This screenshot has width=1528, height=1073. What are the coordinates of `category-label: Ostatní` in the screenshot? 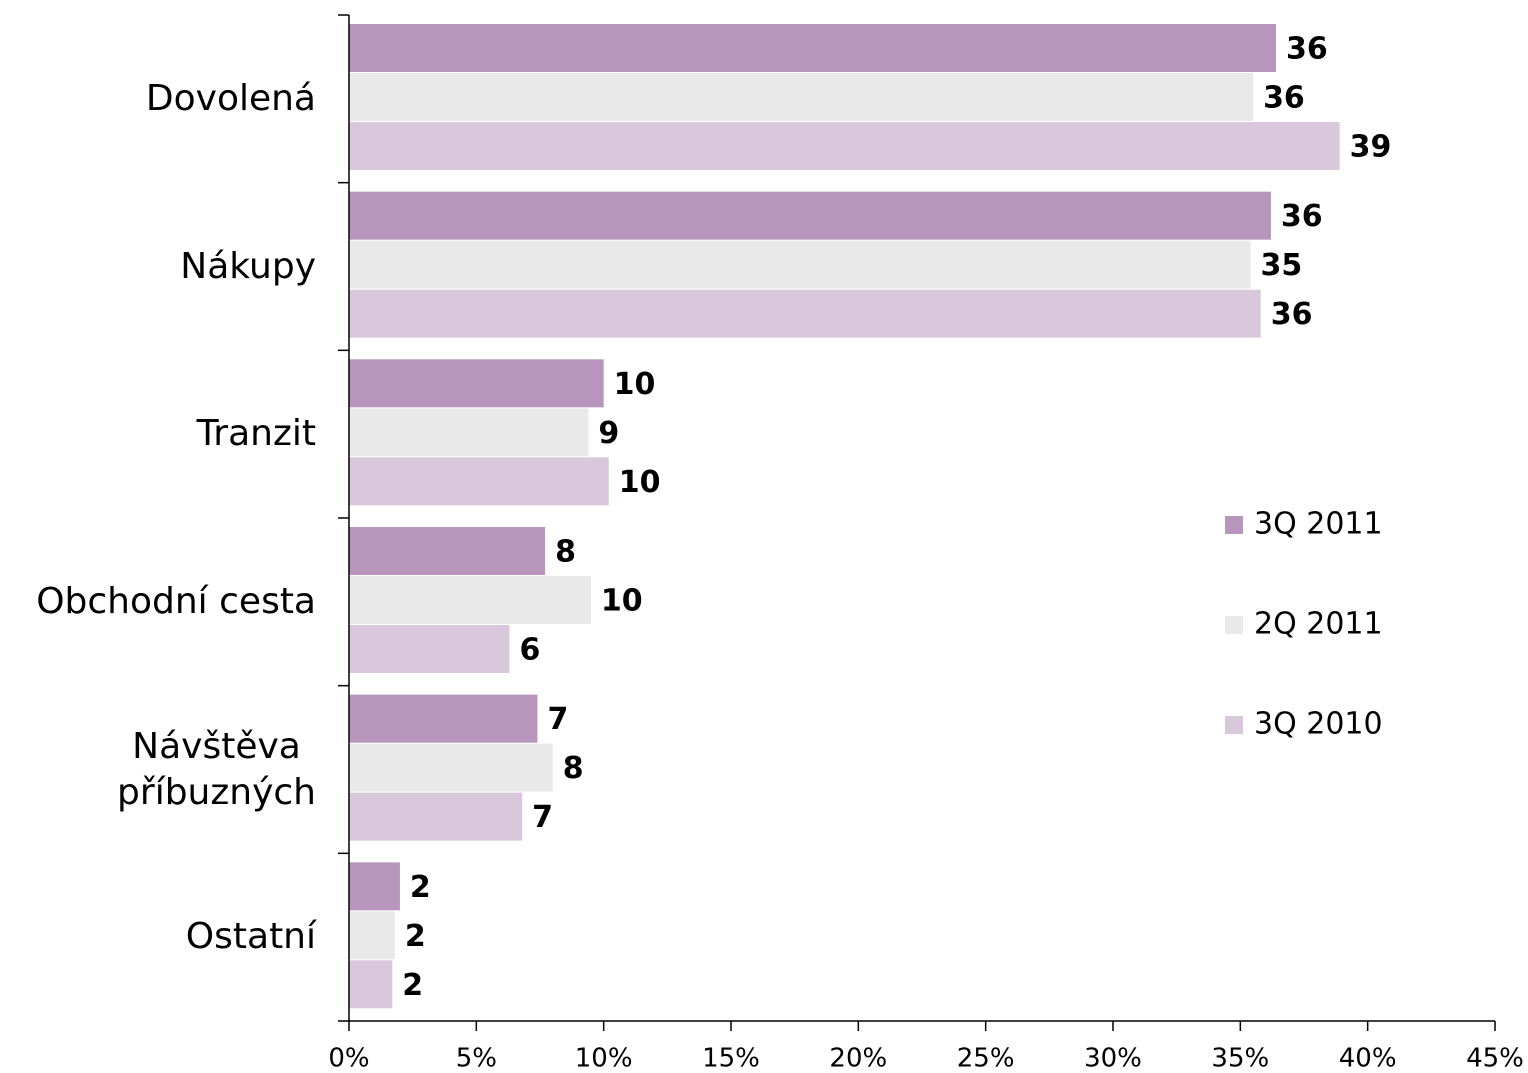 It's located at (250, 937).